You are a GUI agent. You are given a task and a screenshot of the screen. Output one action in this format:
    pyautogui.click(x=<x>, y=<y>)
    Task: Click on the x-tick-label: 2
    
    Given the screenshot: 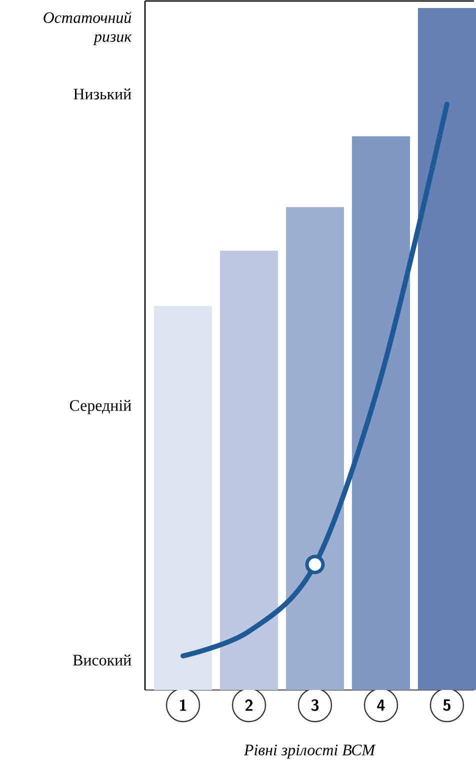 What is the action you would take?
    pyautogui.click(x=248, y=705)
    